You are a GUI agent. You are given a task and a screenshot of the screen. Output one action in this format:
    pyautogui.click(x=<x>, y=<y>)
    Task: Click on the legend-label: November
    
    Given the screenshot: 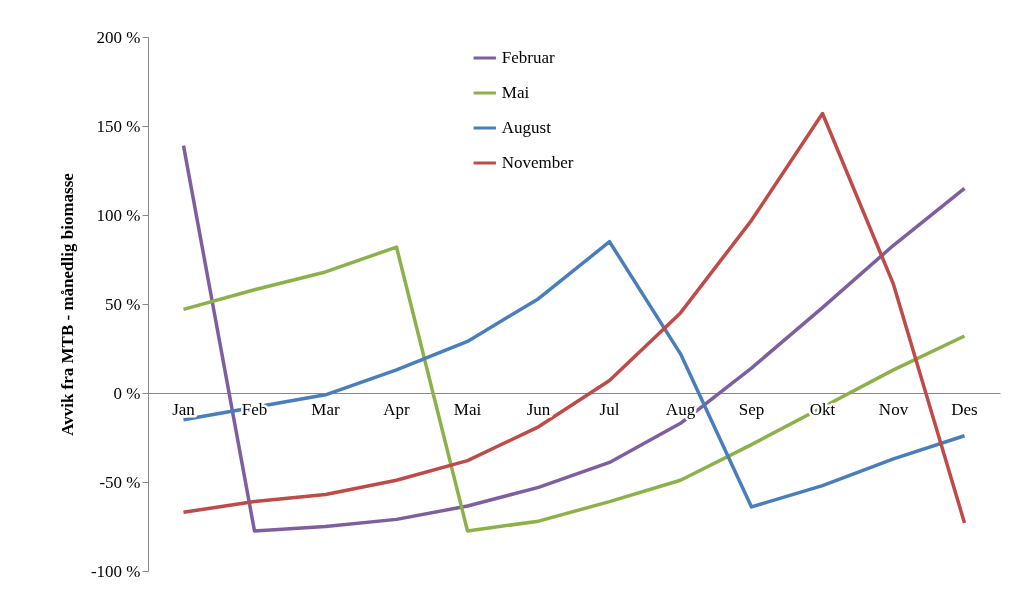 What is the action you would take?
    pyautogui.click(x=537, y=162)
    